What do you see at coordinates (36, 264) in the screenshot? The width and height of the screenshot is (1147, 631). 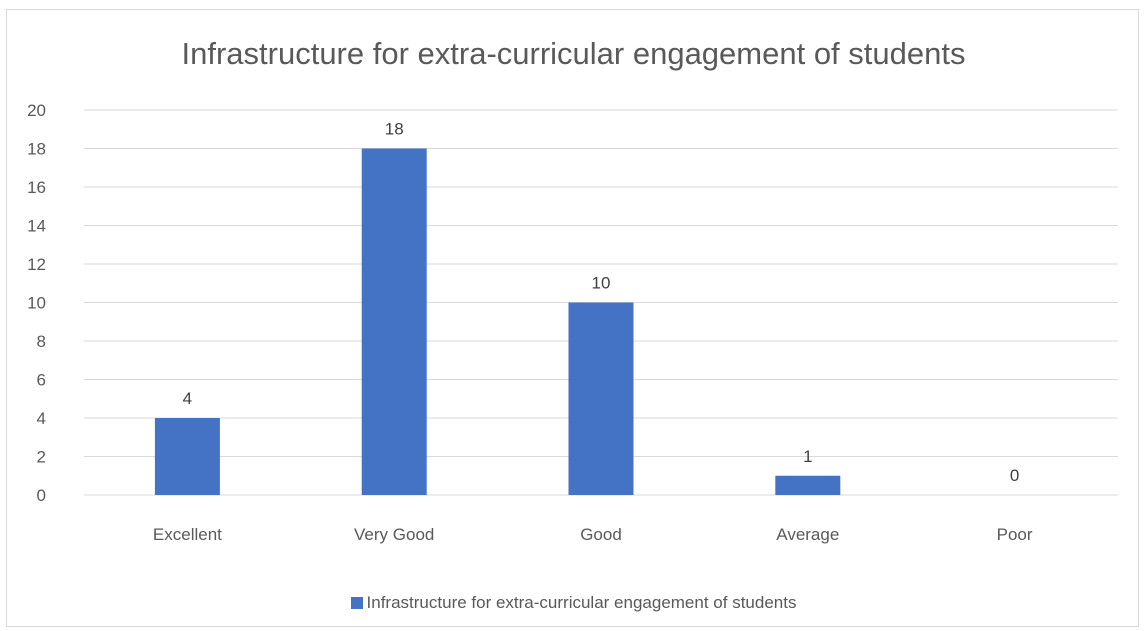 I see `y-tick-label: 12` at bounding box center [36, 264].